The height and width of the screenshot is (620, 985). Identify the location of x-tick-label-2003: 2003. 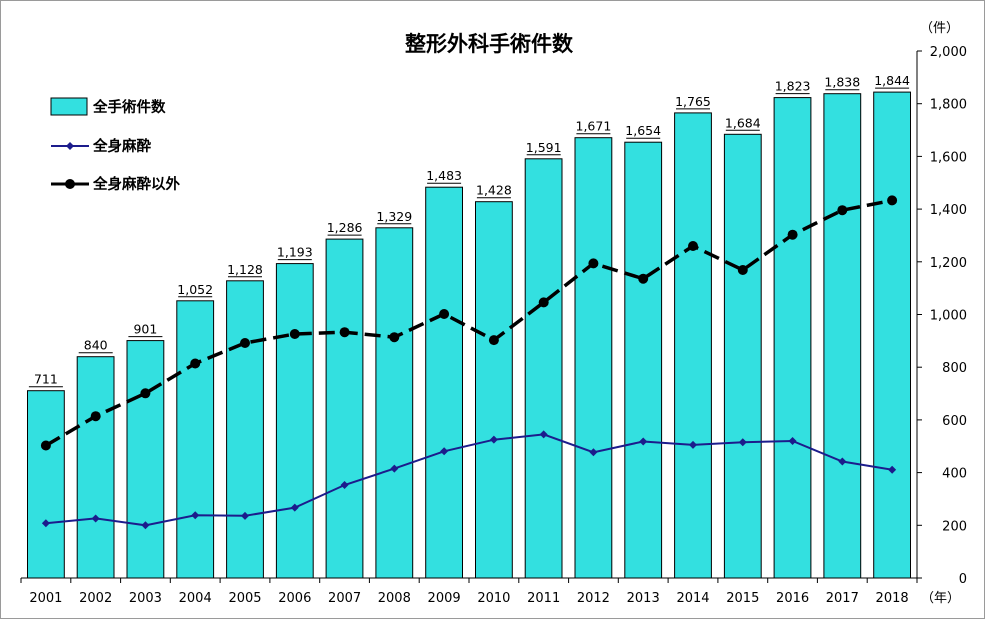
(145, 598).